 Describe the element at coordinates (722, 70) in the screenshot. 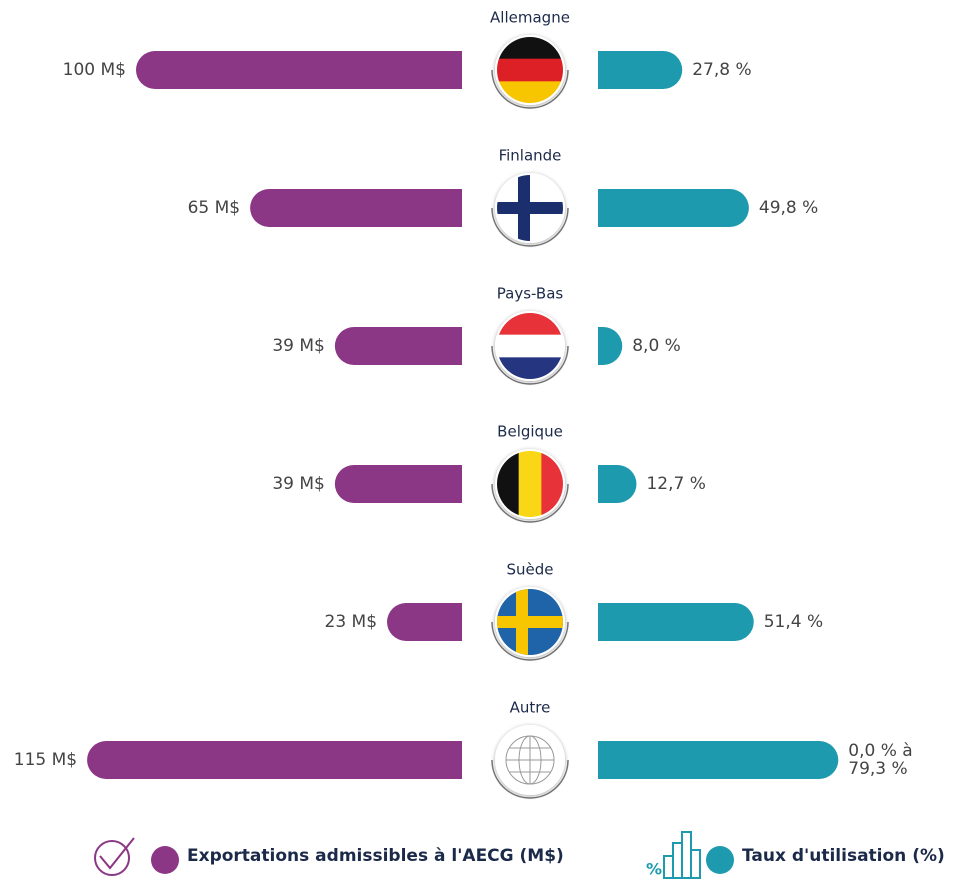

I see `value-label: 27,8 %` at that location.